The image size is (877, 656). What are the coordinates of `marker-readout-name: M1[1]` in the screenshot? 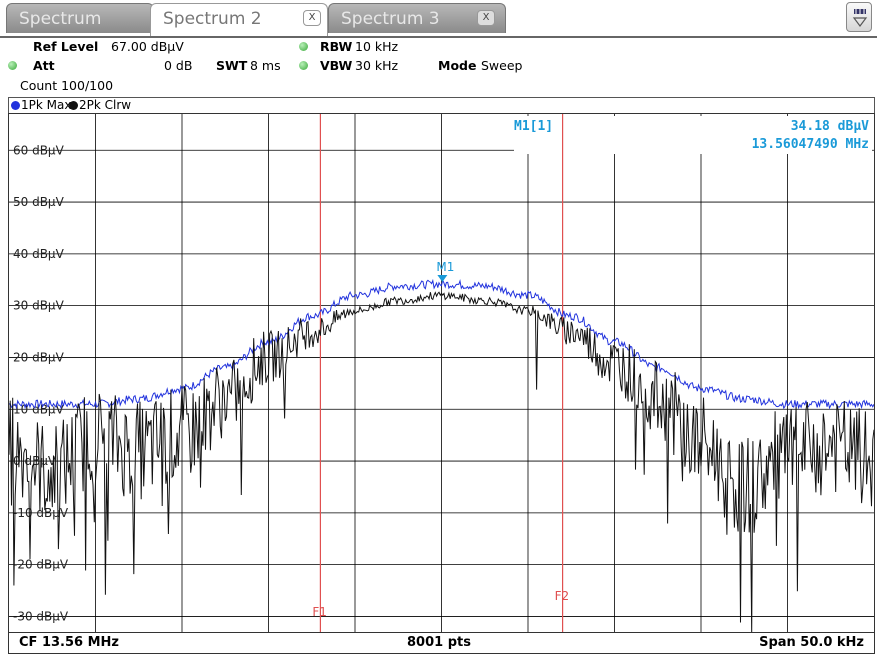 It's located at (533, 126).